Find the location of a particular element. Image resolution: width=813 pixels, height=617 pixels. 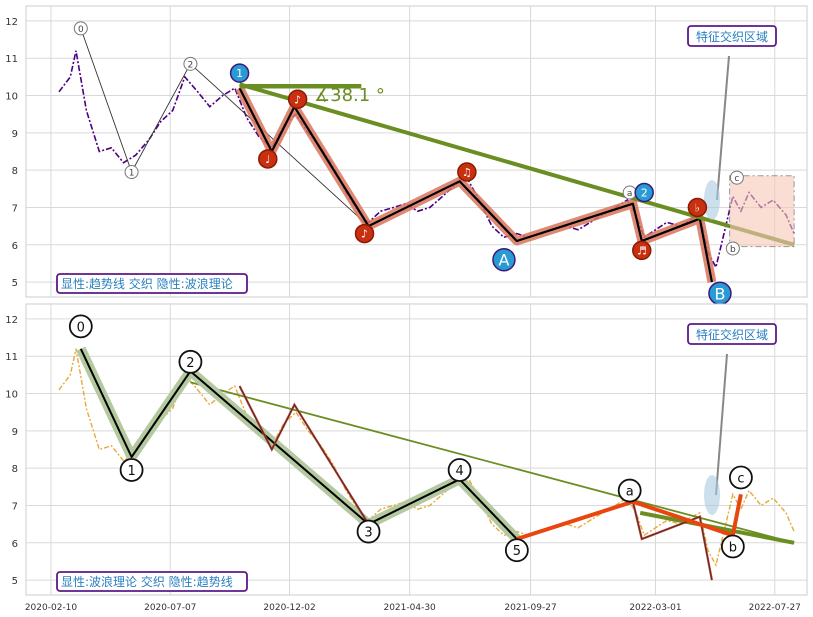

minor-marker-label: 1 is located at coordinates (132, 174).